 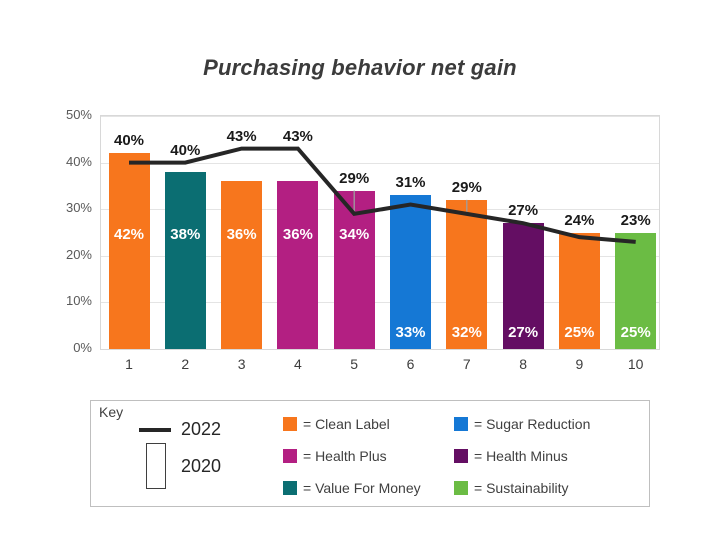 I want to click on trend-line-2022, so click(x=382, y=195).